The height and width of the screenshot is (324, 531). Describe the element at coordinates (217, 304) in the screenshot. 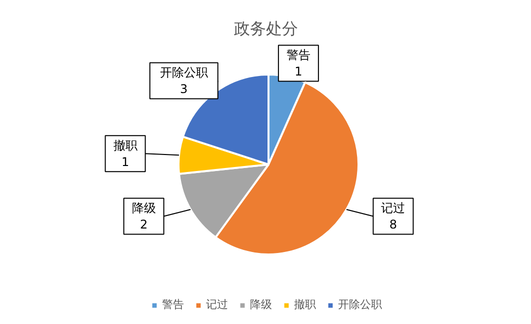

I see `legend-label: 记过` at that location.